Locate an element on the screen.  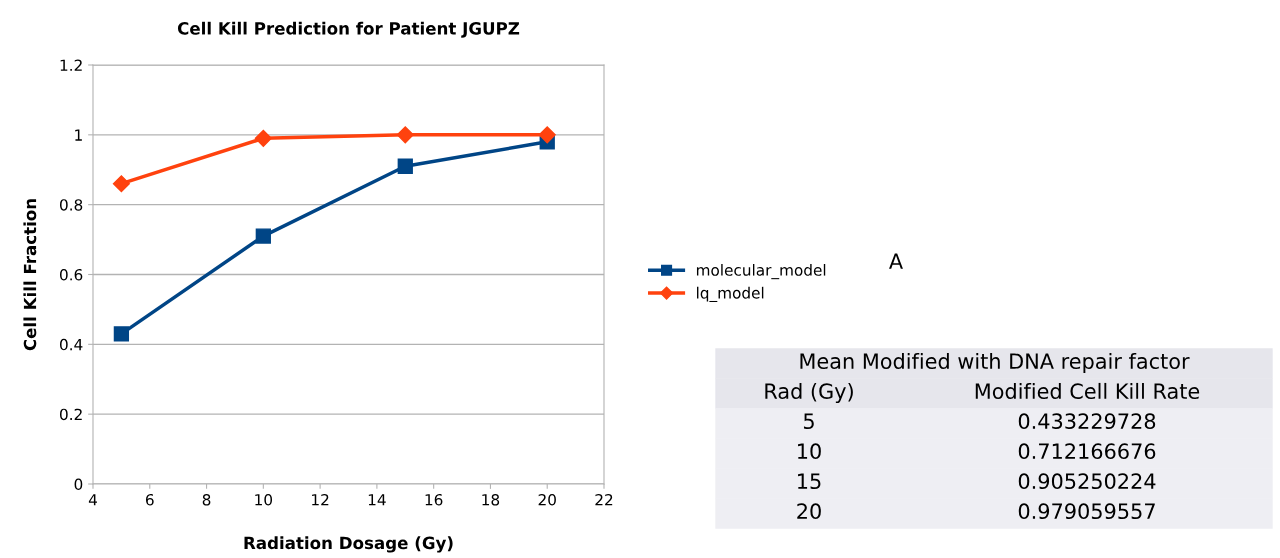
text: 0.905250224 is located at coordinates (1087, 481).